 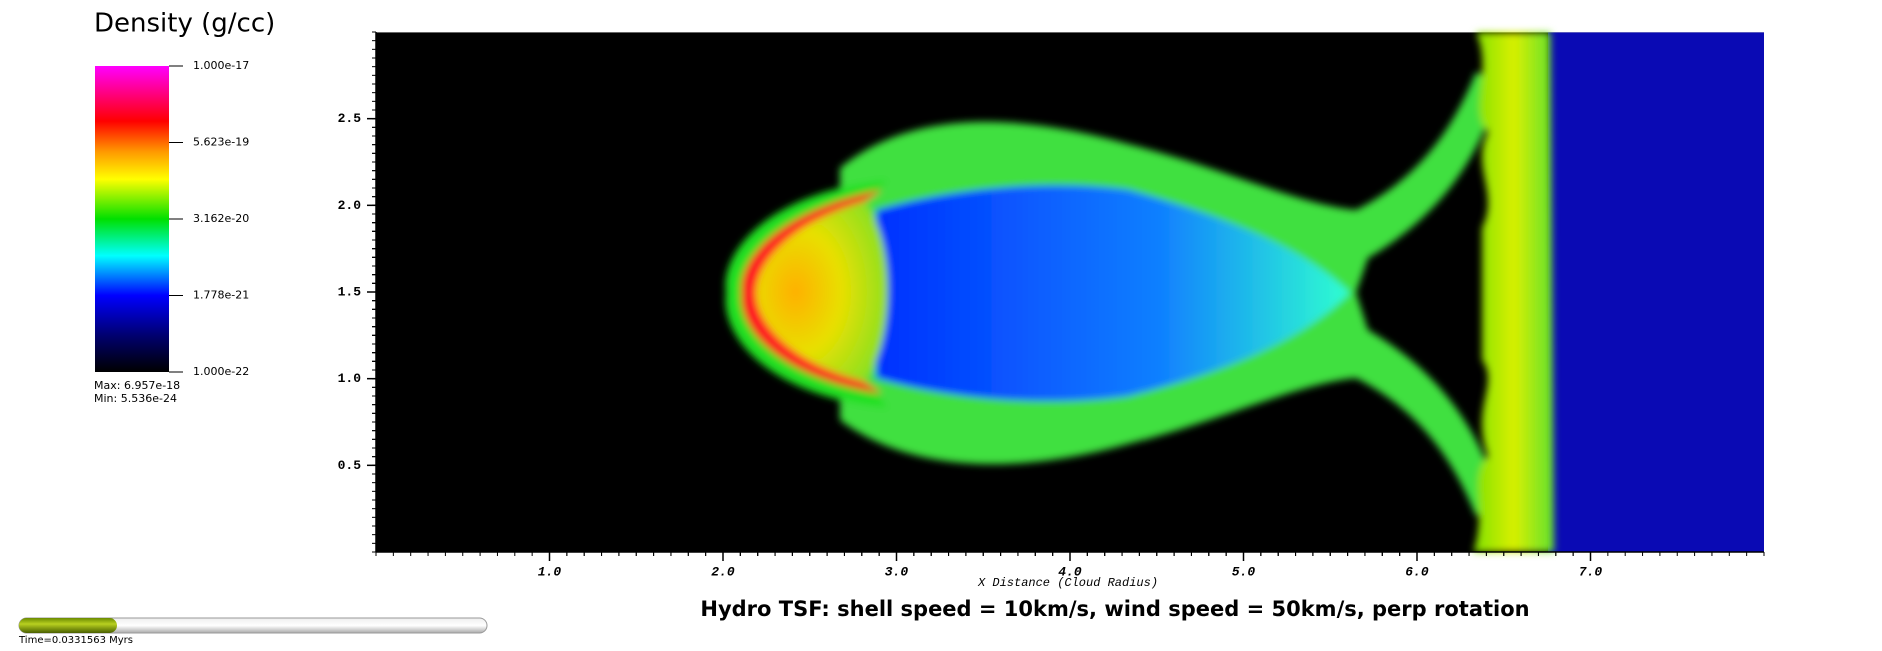 What do you see at coordinates (1591, 571) in the screenshot?
I see `x-tick-label: 7.0` at bounding box center [1591, 571].